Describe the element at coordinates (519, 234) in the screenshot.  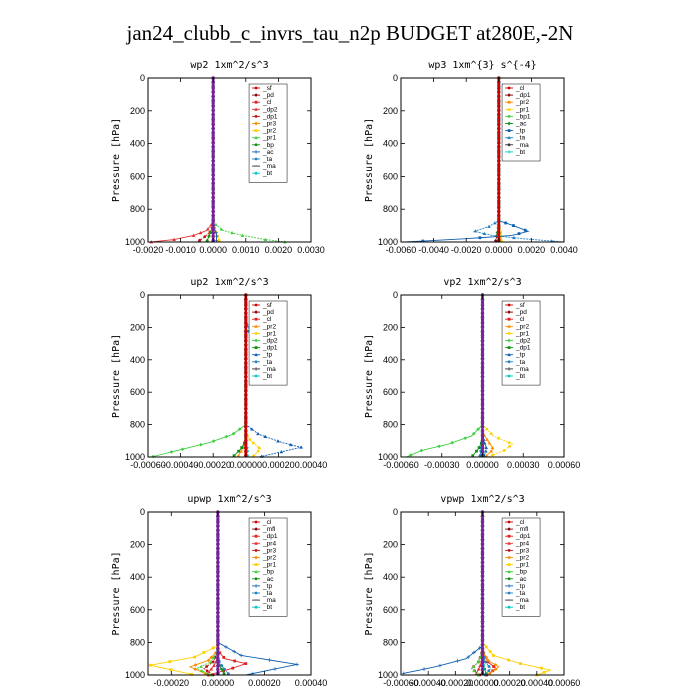
I see `panel-2-series-tp-point` at that location.